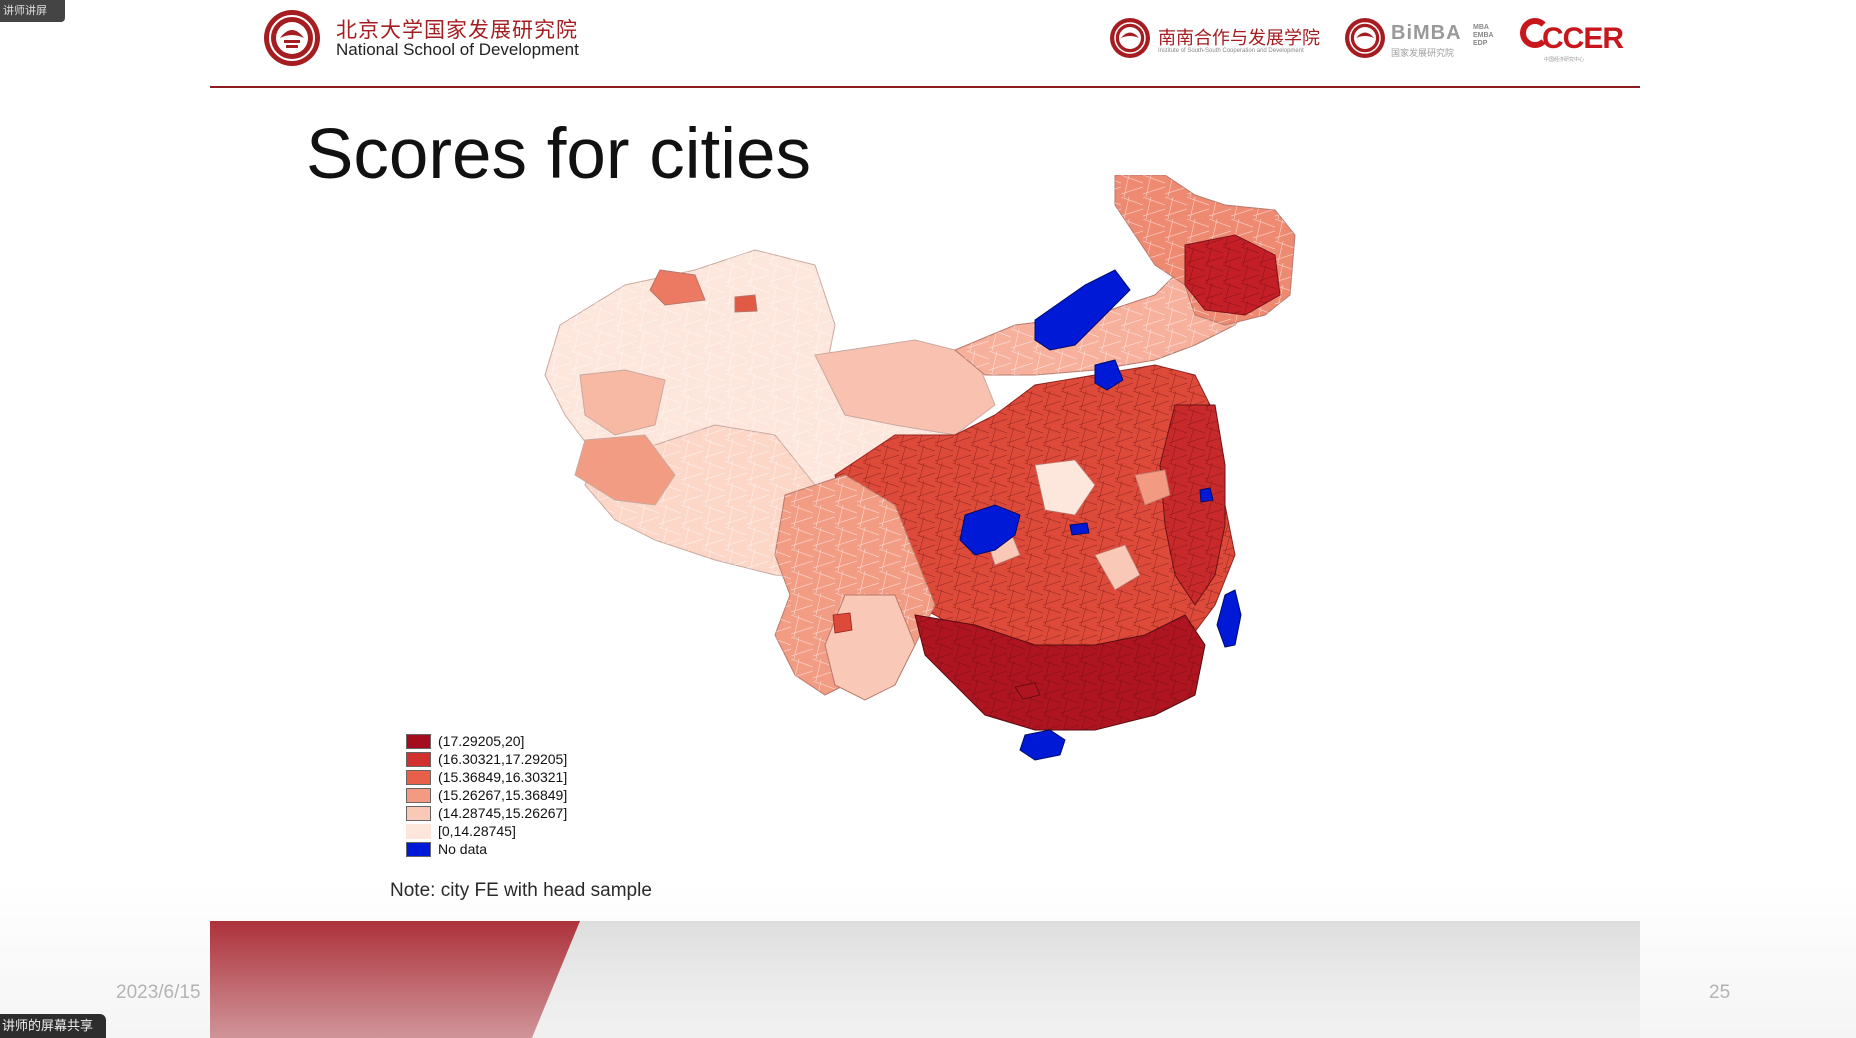 Image resolution: width=1856 pixels, height=1038 pixels. What do you see at coordinates (870, 647) in the screenshot?
I see `map-region-yunnan` at bounding box center [870, 647].